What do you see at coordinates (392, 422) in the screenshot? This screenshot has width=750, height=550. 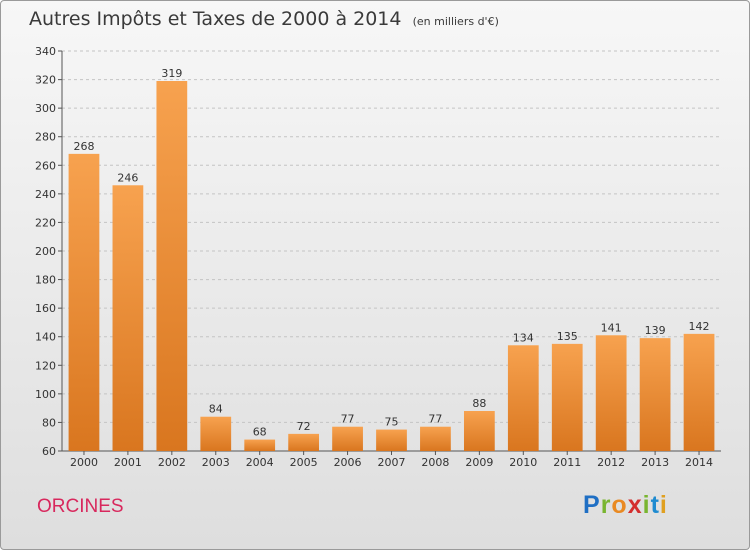 I see `data-label-2007: 75` at bounding box center [392, 422].